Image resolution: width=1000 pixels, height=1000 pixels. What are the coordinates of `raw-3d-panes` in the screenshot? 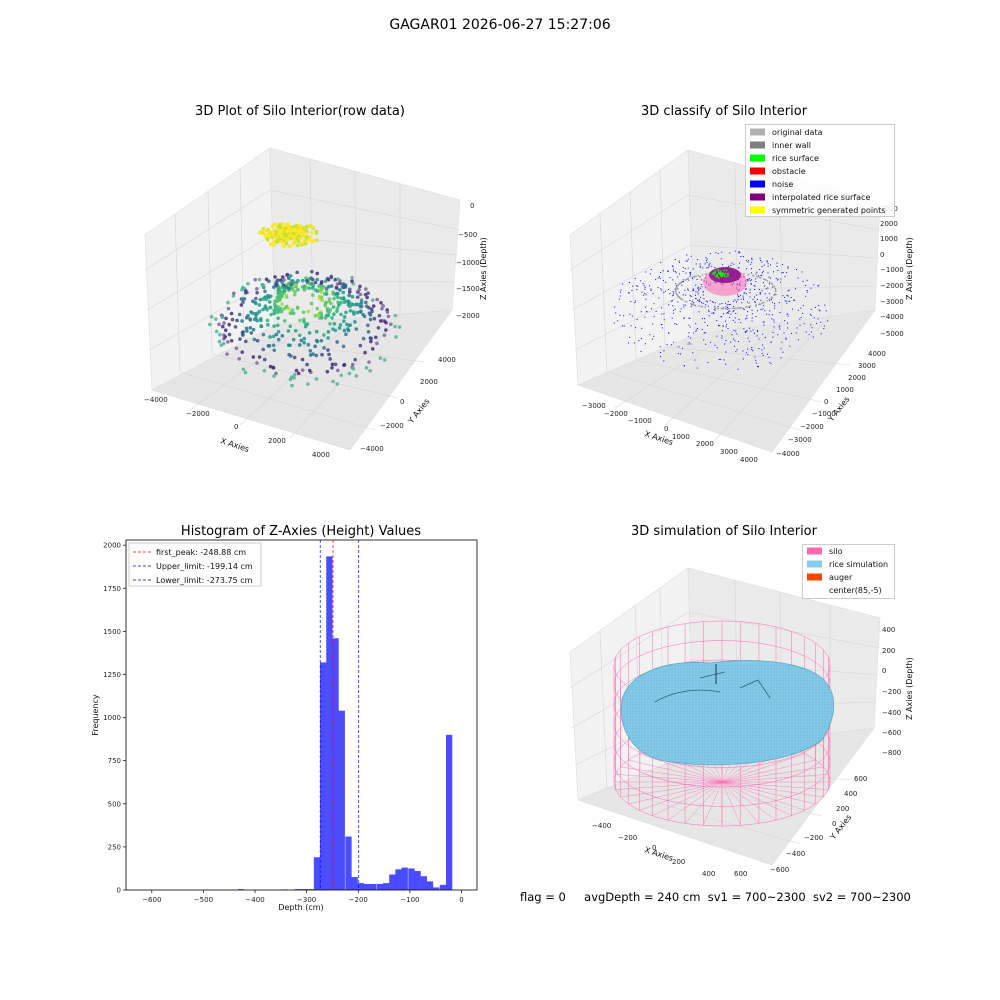 It's located at (302, 299).